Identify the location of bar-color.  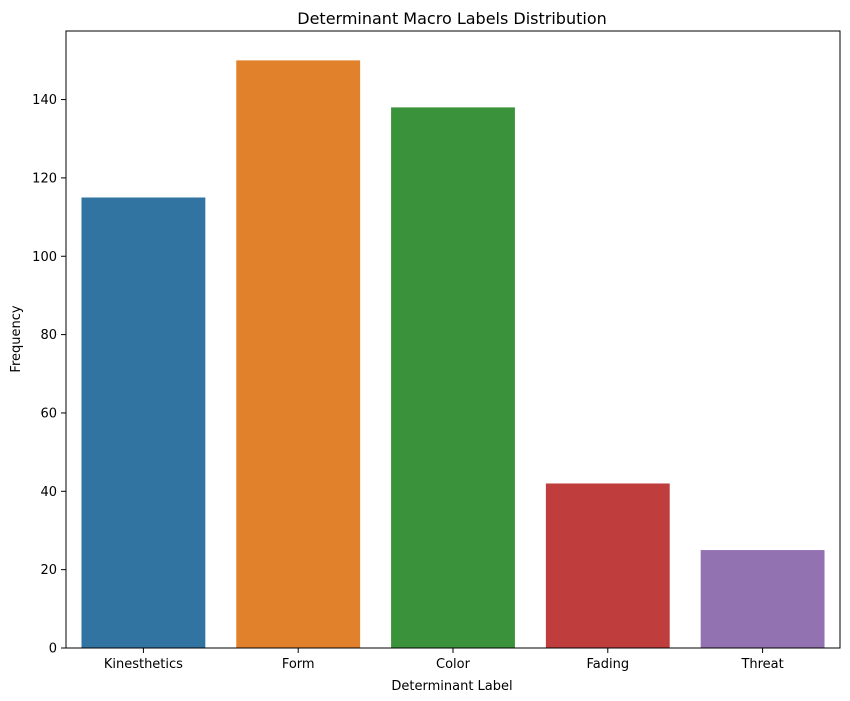
(453, 377).